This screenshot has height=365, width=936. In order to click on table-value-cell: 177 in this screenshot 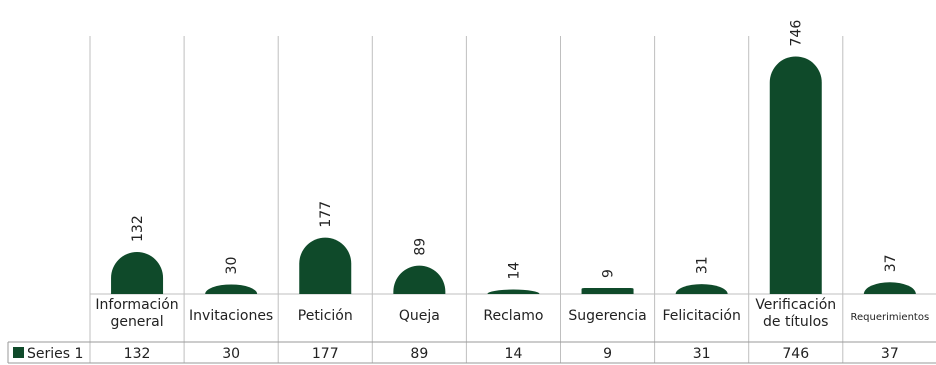, I will do `click(325, 354)`.